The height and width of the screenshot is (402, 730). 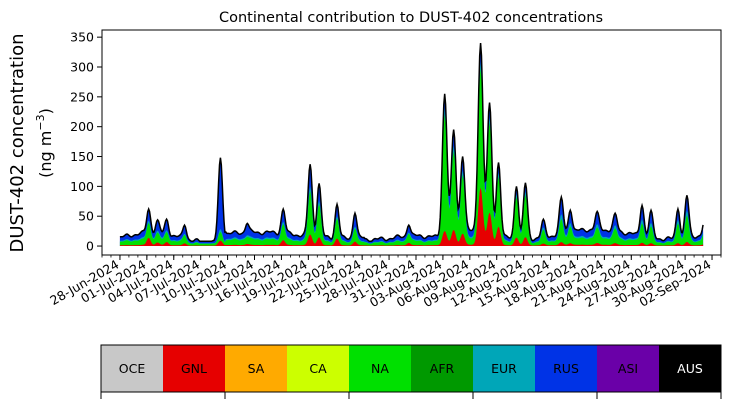 I want to click on legend-swatch-aus, so click(x=690, y=368).